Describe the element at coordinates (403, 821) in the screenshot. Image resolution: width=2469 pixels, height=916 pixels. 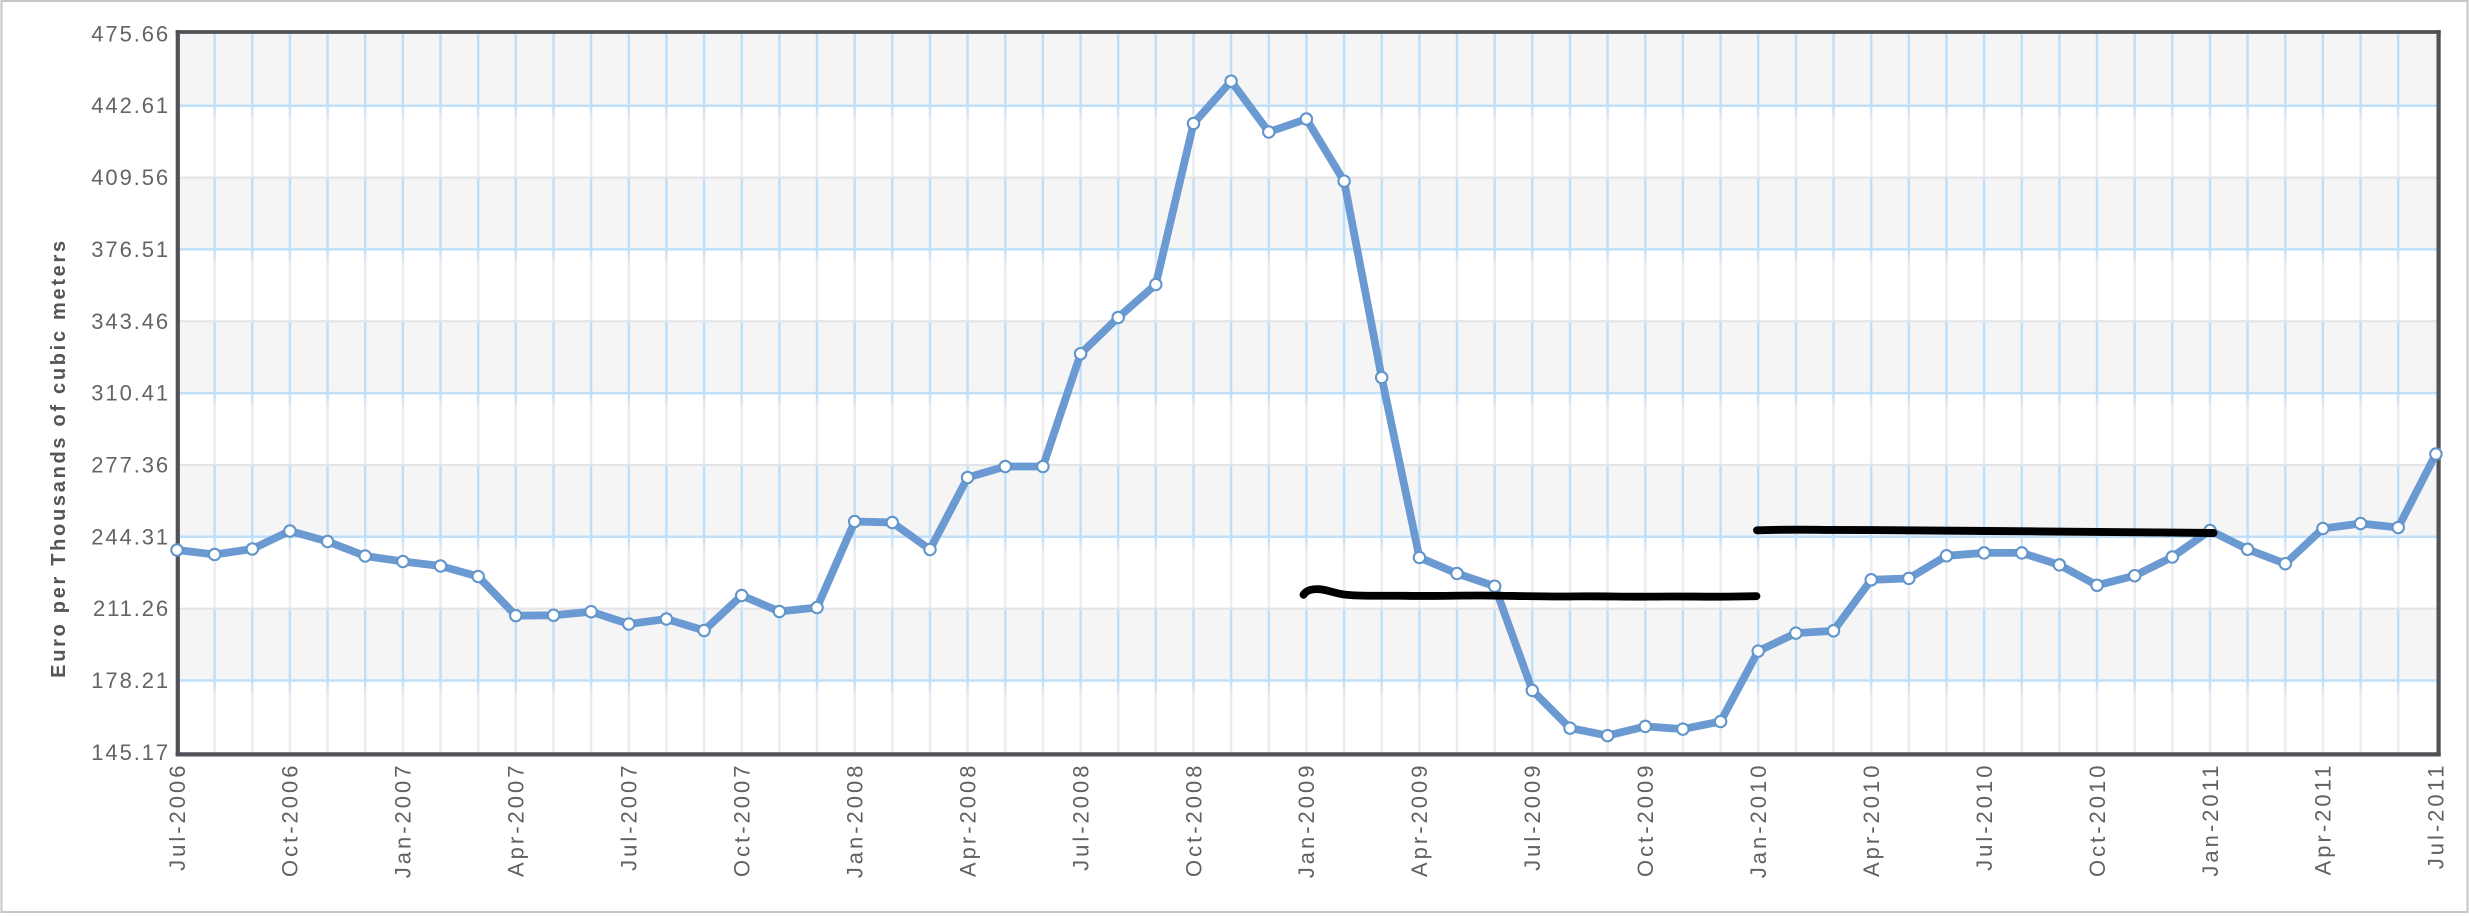
I see `svg-text: Jan-2007` at that location.